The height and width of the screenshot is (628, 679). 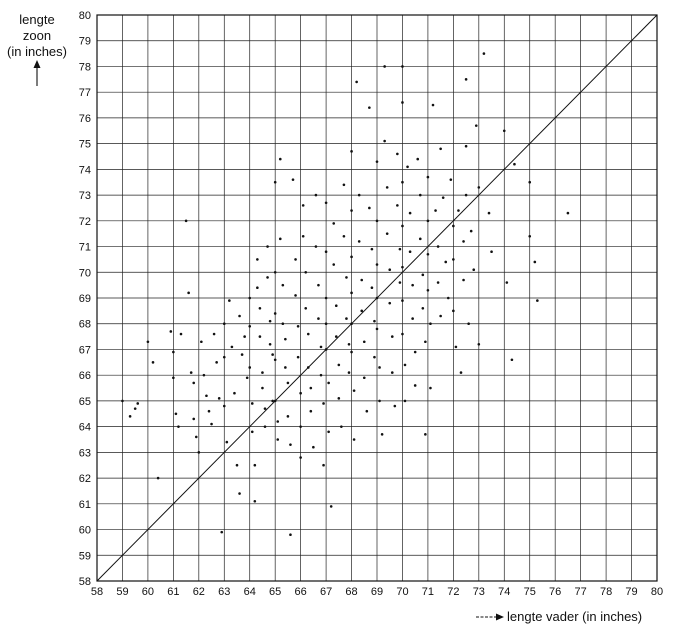 I want to click on y-tick-label: 78, so click(x=85, y=67).